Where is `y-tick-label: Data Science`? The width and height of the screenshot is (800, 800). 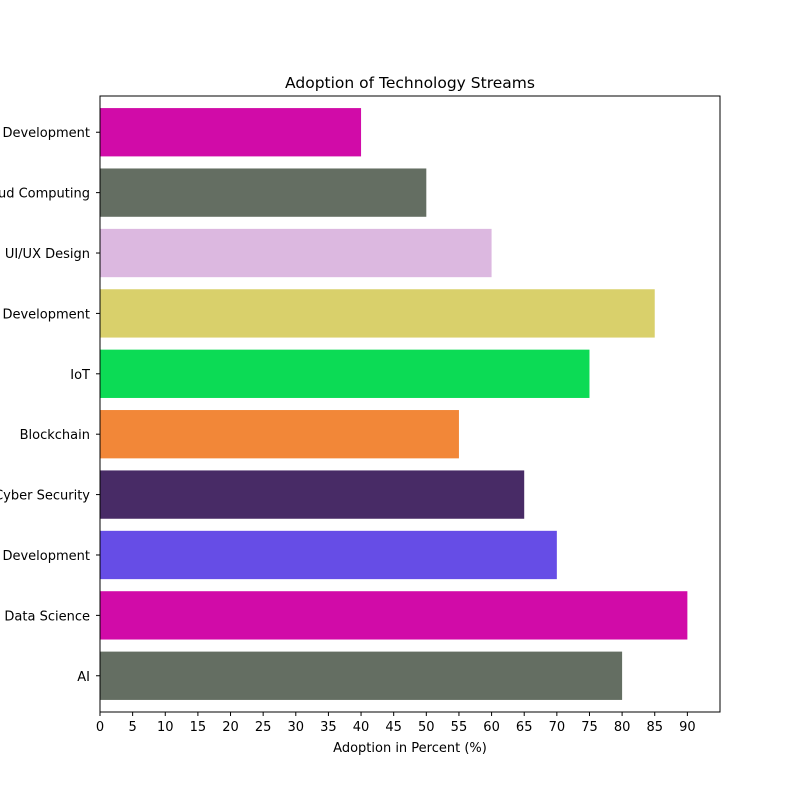
y-tick-label: Data Science is located at coordinates (47, 616).